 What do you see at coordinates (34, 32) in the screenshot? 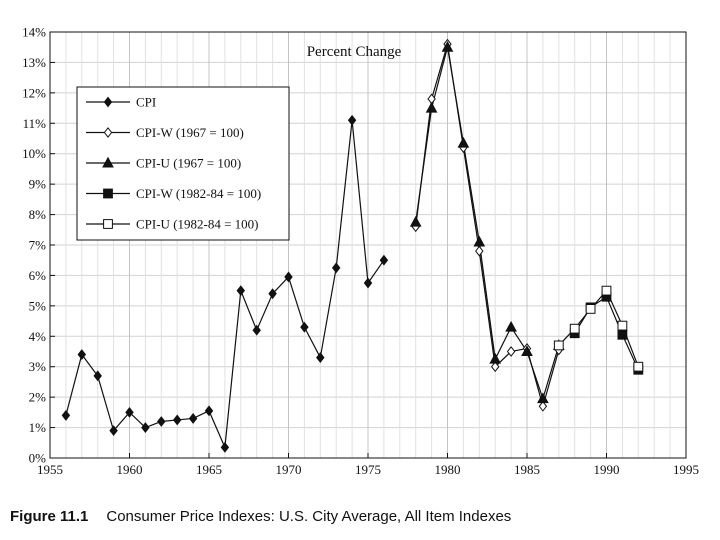
I see `y-tick-label: 14%` at bounding box center [34, 32].